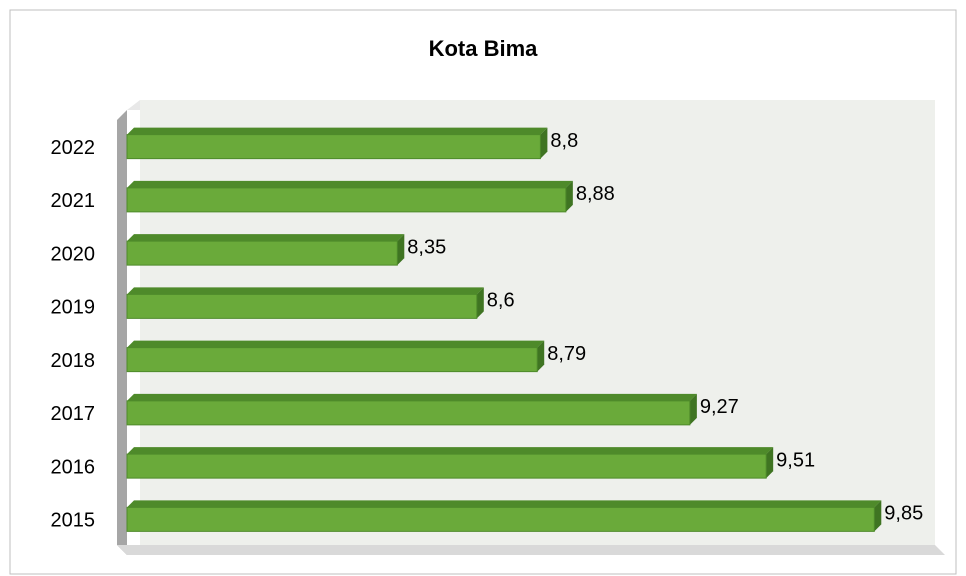 The image size is (966, 576). Describe the element at coordinates (73, 467) in the screenshot. I see `y-tick-label: 2016` at that location.